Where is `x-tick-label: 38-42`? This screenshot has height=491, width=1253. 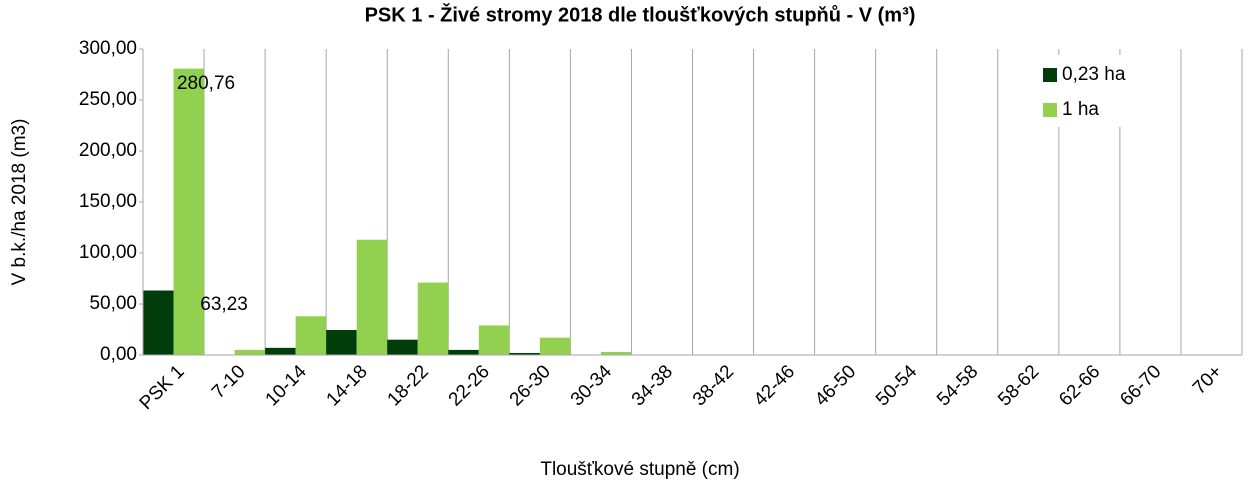 x-tick-label: 38-42 is located at coordinates (713, 385).